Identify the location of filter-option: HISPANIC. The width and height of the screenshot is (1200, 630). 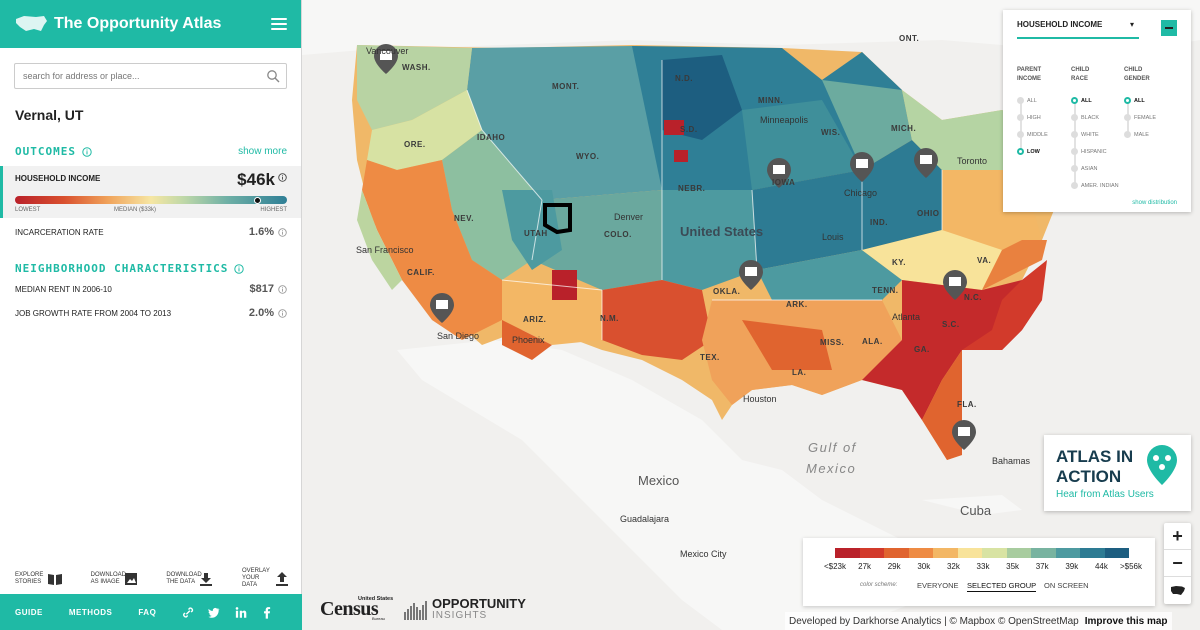
(1095, 155).